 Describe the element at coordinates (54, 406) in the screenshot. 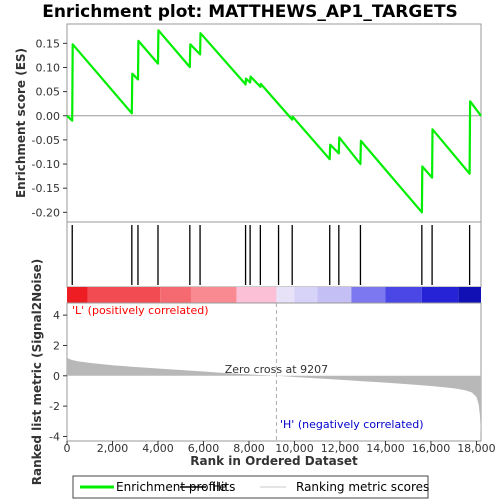

I see `metric-y-tick-label: -2` at that location.